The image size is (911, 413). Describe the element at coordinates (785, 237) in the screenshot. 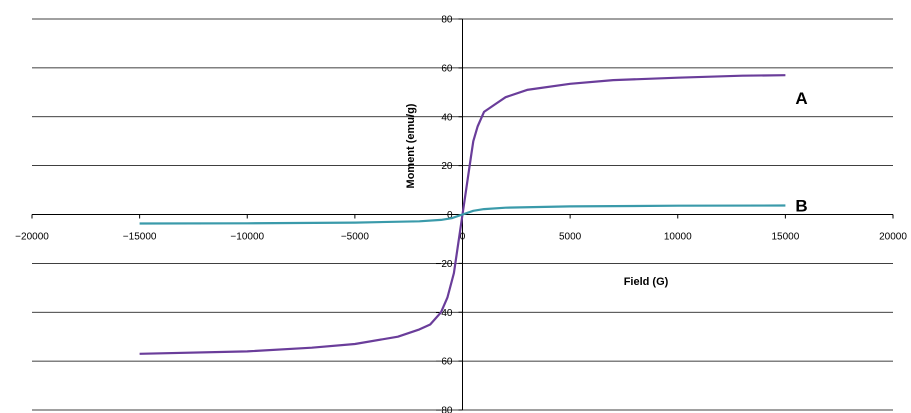

I see `x-tick-label: 15000` at that location.